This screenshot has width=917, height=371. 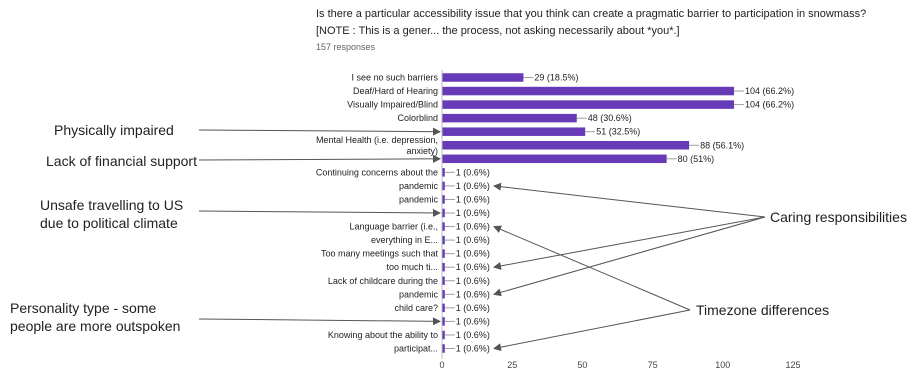 What do you see at coordinates (696, 159) in the screenshot?
I see `data-label: 80 (51%)` at bounding box center [696, 159].